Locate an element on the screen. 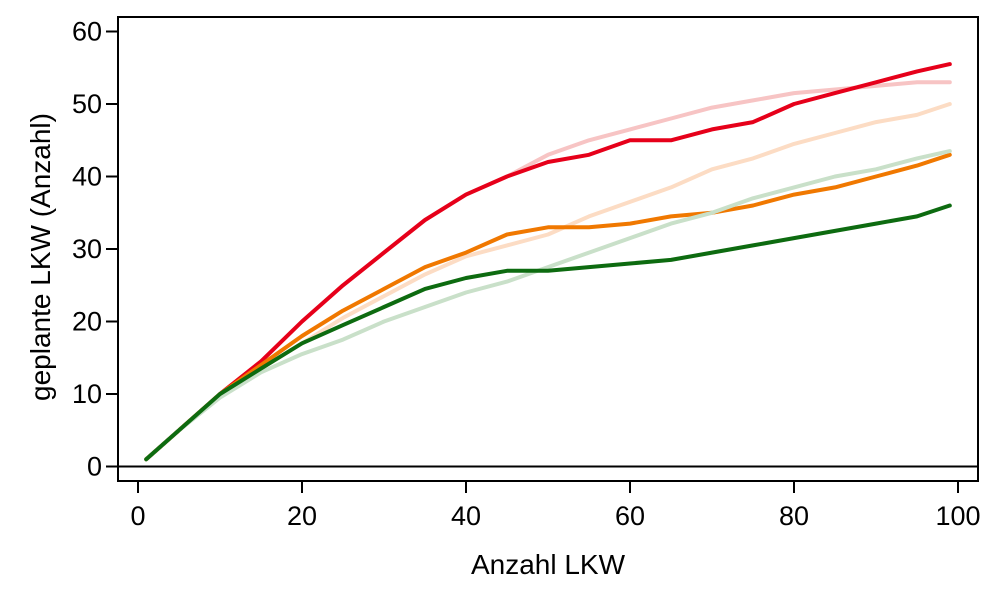 This screenshot has width=1000, height=600. x-tick-label: 0 is located at coordinates (137, 516).